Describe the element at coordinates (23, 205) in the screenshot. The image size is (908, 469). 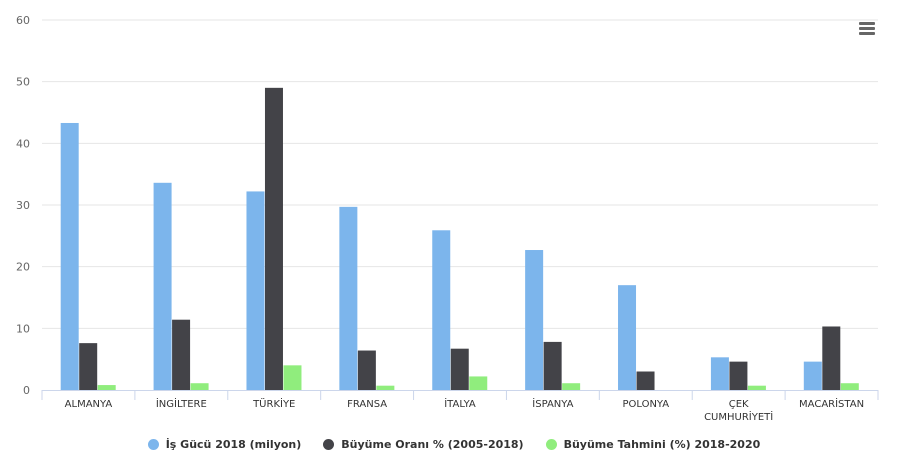
I see `y-tick-label: 30` at that location.